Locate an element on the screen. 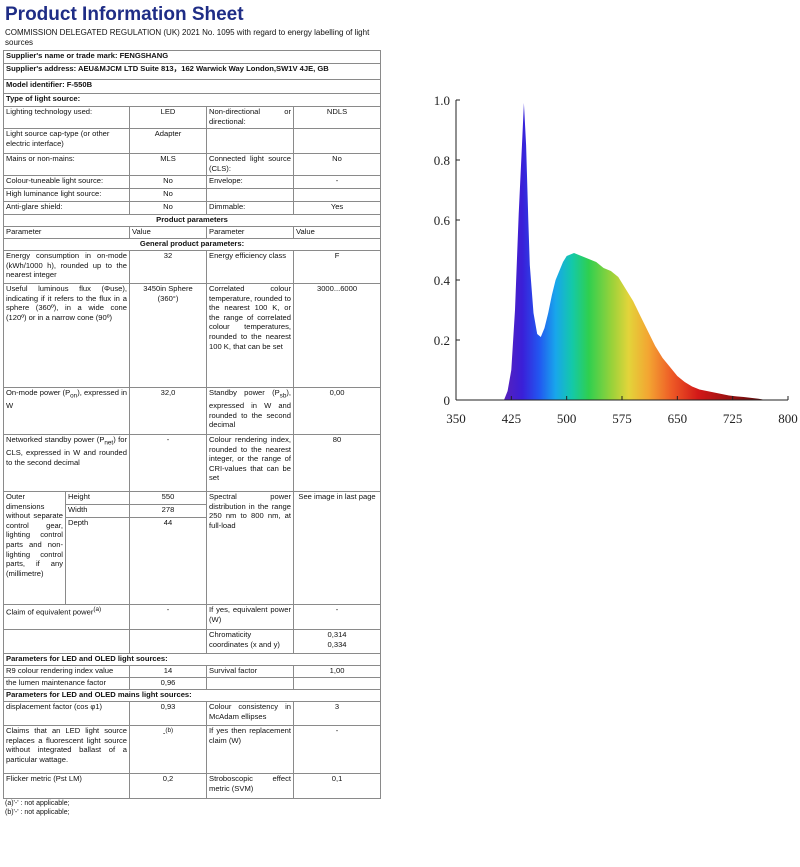 The height and width of the screenshot is (867, 800). if-yes-value: - is located at coordinates (337, 617).